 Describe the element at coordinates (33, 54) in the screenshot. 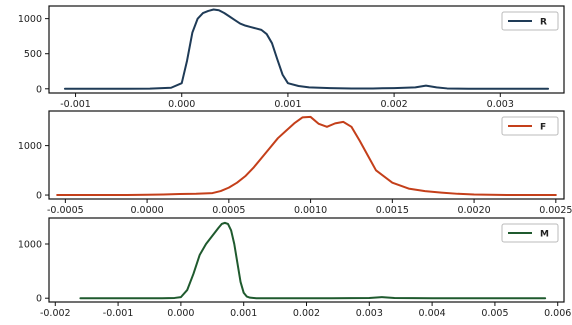

I see `y-tick-label: 500` at that location.